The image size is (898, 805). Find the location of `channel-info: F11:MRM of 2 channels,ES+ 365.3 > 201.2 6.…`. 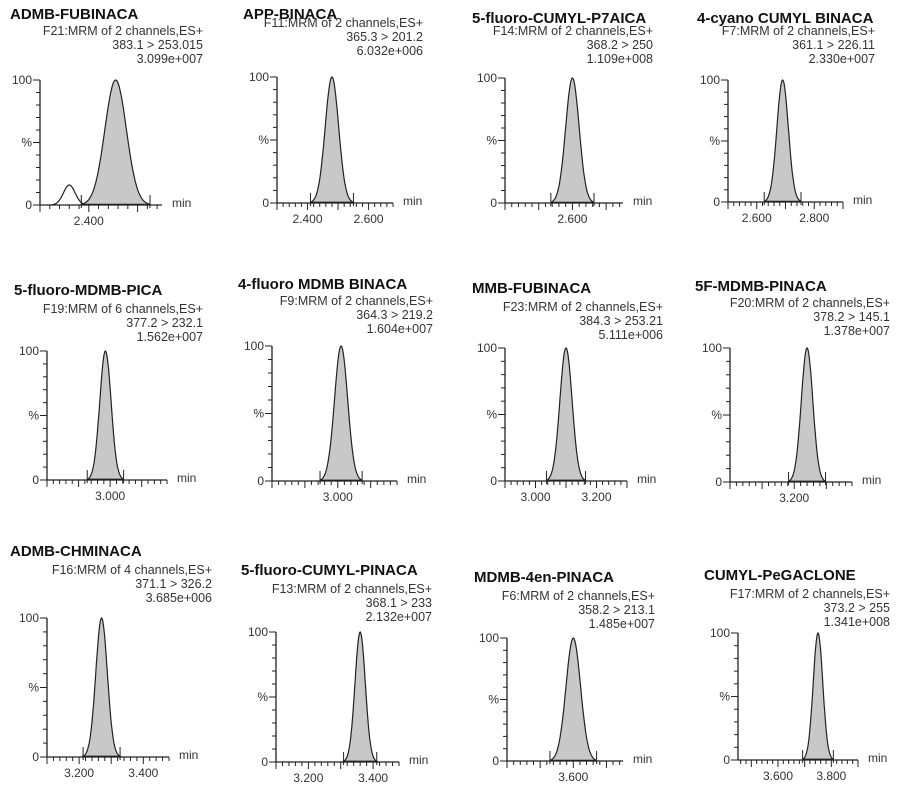

channel-info: F11:MRM of 2 channels,ES+ 365.3 > 201.2 6.… is located at coordinates (343, 37).